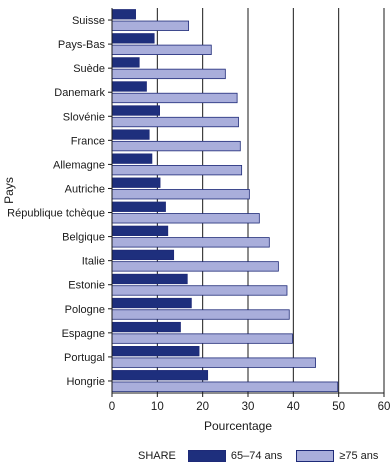 The width and height of the screenshot is (390, 467). I want to click on bar-italie-75-plus, so click(195, 266).